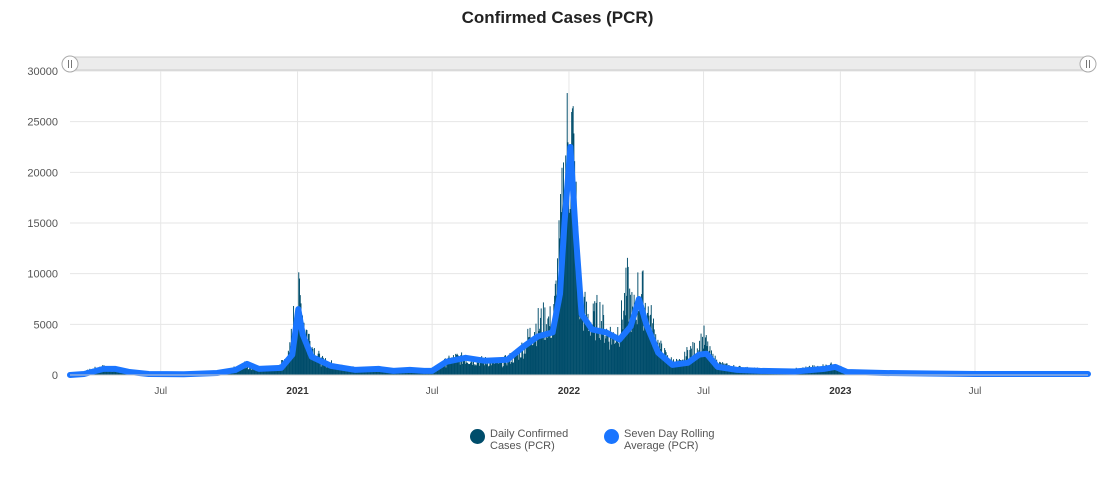 This screenshot has height=479, width=1115. What do you see at coordinates (840, 391) in the screenshot?
I see `x-tick-label: 2023` at bounding box center [840, 391].